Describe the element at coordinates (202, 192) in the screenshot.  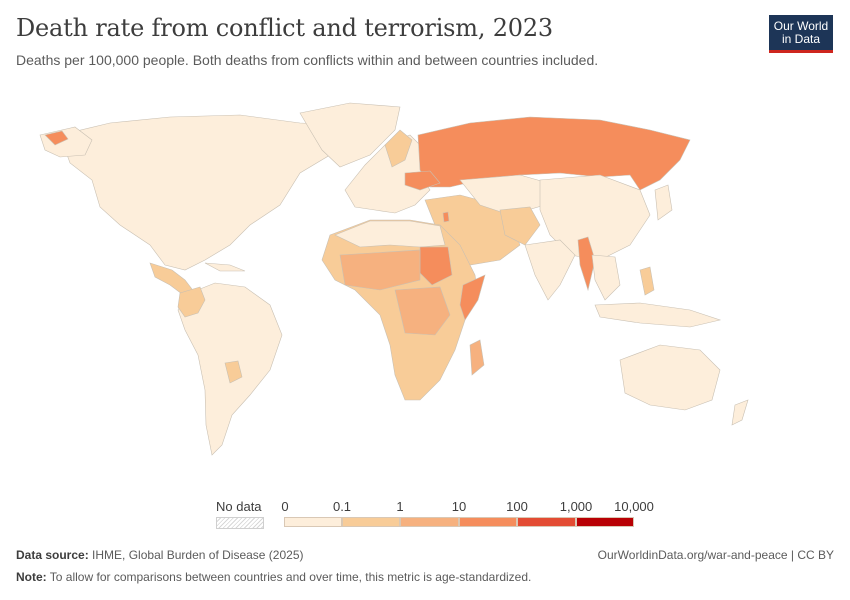
I see `region-north-america` at that location.